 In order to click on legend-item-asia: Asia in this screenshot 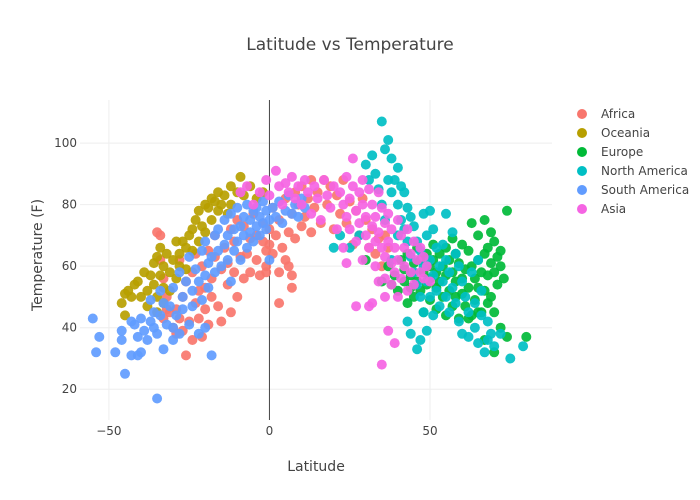, I will do `click(601, 209)`.